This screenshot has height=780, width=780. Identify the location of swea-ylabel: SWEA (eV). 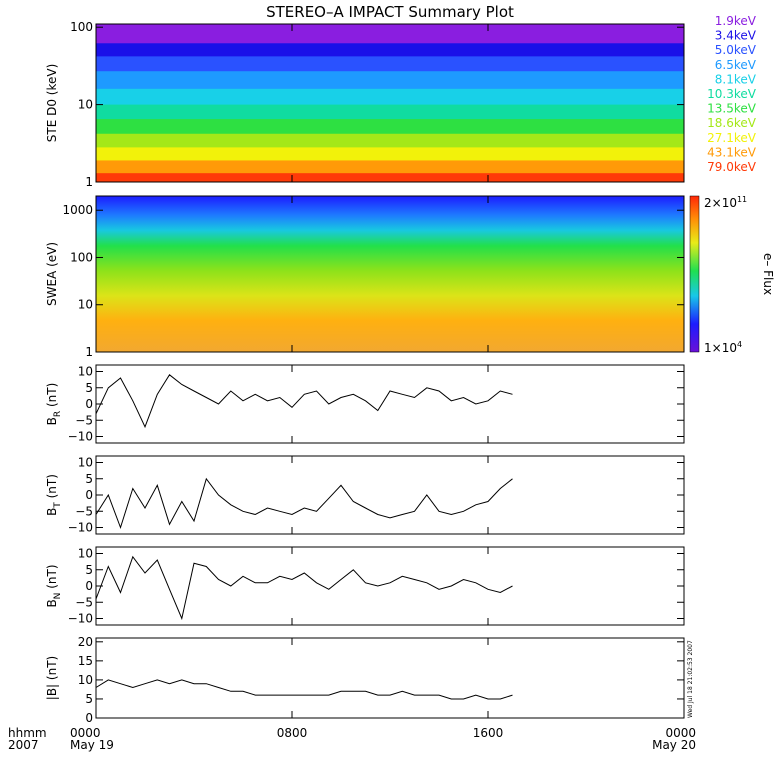
(52, 274).